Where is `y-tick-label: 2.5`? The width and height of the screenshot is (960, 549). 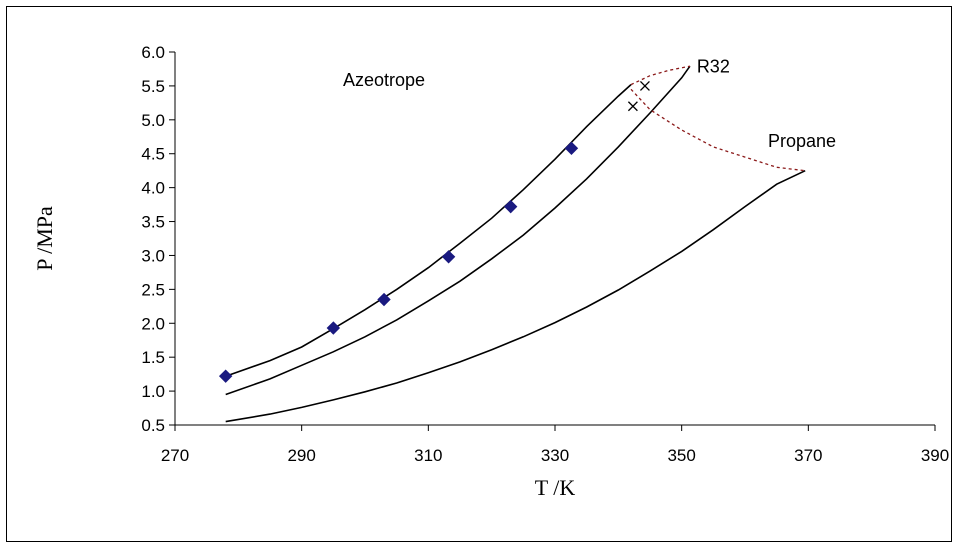
y-tick-label: 2.5 is located at coordinates (153, 289).